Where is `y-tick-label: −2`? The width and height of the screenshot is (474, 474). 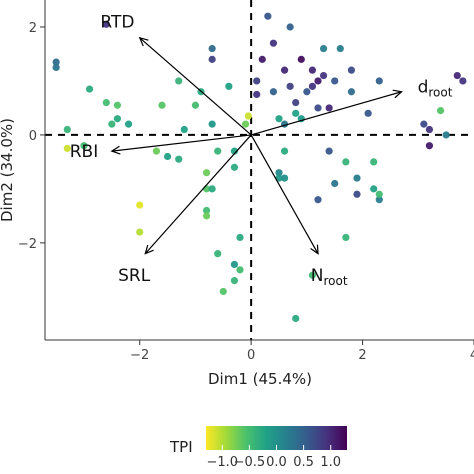 y-tick-label: −2 is located at coordinates (27, 244).